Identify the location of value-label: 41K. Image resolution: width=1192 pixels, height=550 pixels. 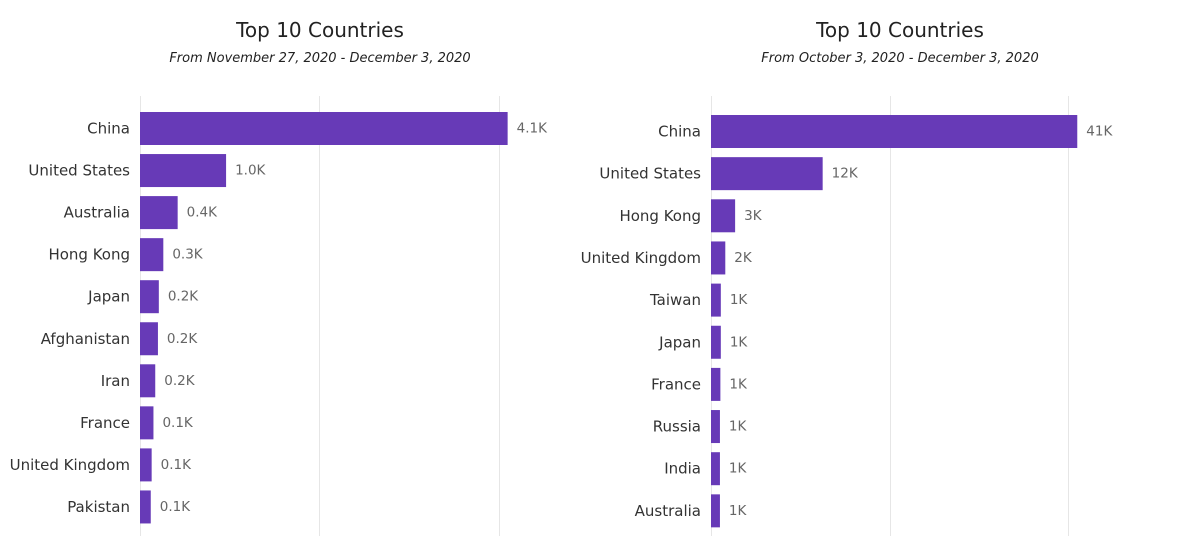
(1099, 132).